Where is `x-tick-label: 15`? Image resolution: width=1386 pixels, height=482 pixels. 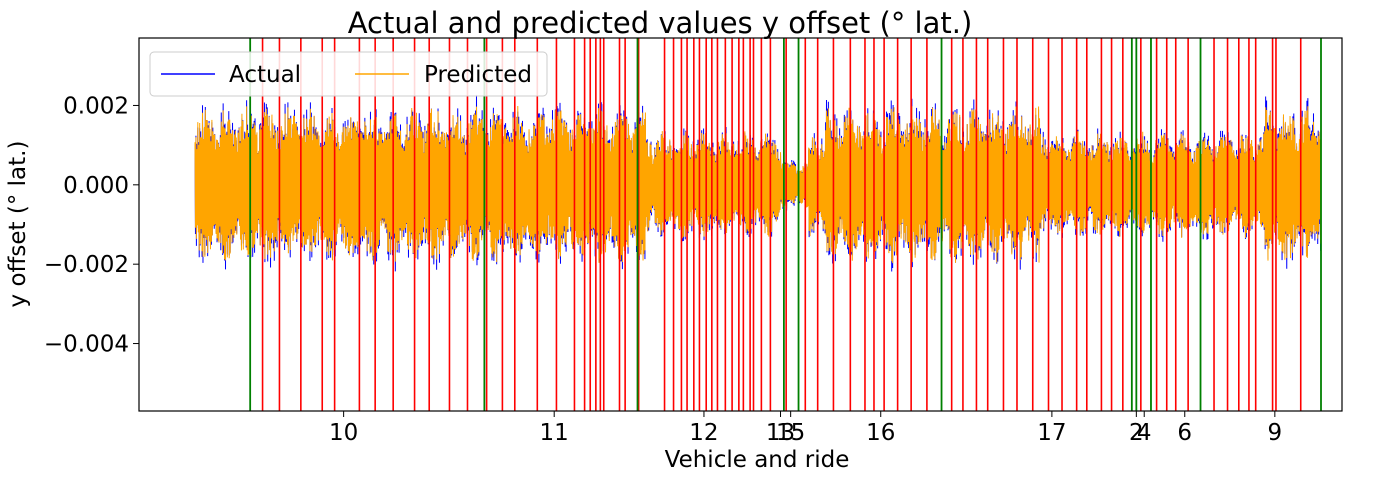 x-tick-label: 15 is located at coordinates (790, 433).